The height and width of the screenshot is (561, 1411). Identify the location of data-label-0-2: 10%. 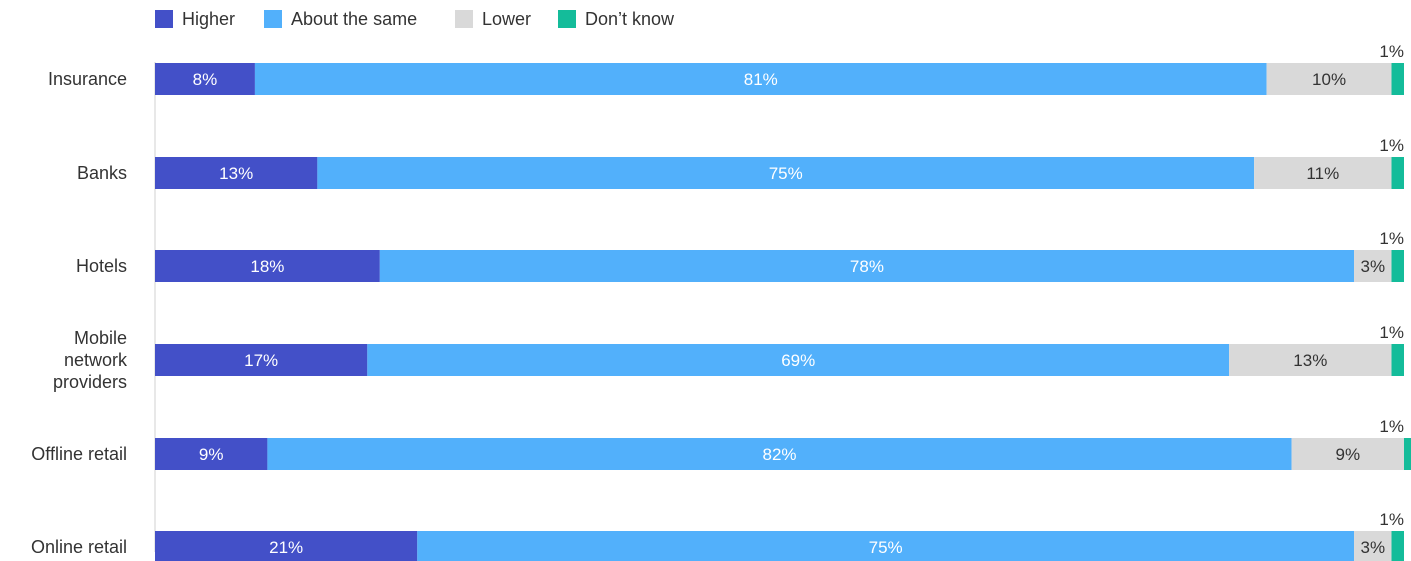
(1329, 79).